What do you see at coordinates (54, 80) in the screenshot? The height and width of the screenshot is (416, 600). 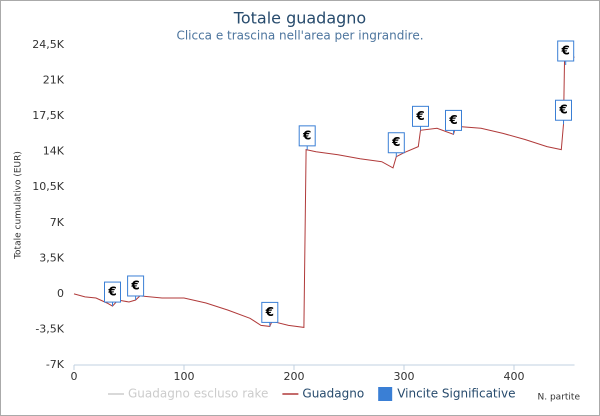 I see `y-tick-label: 21K` at bounding box center [54, 80].